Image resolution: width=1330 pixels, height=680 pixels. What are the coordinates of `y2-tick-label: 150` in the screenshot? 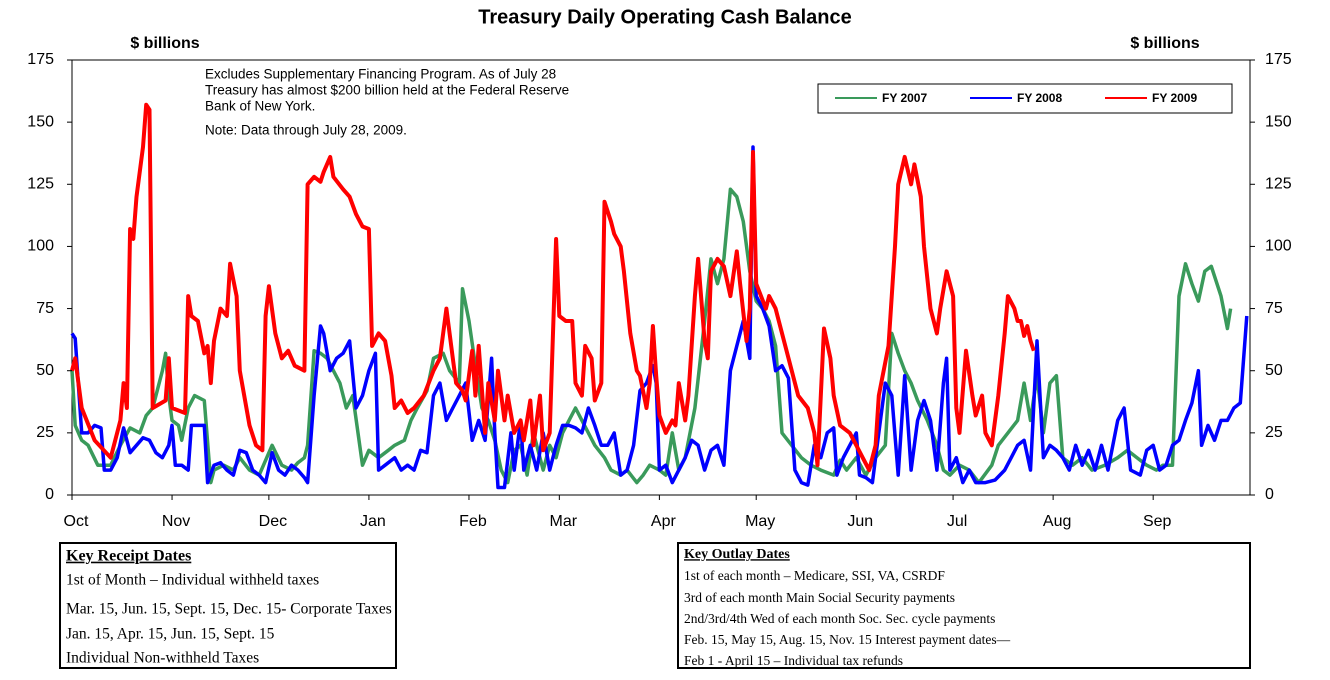 It's located at (1278, 121).